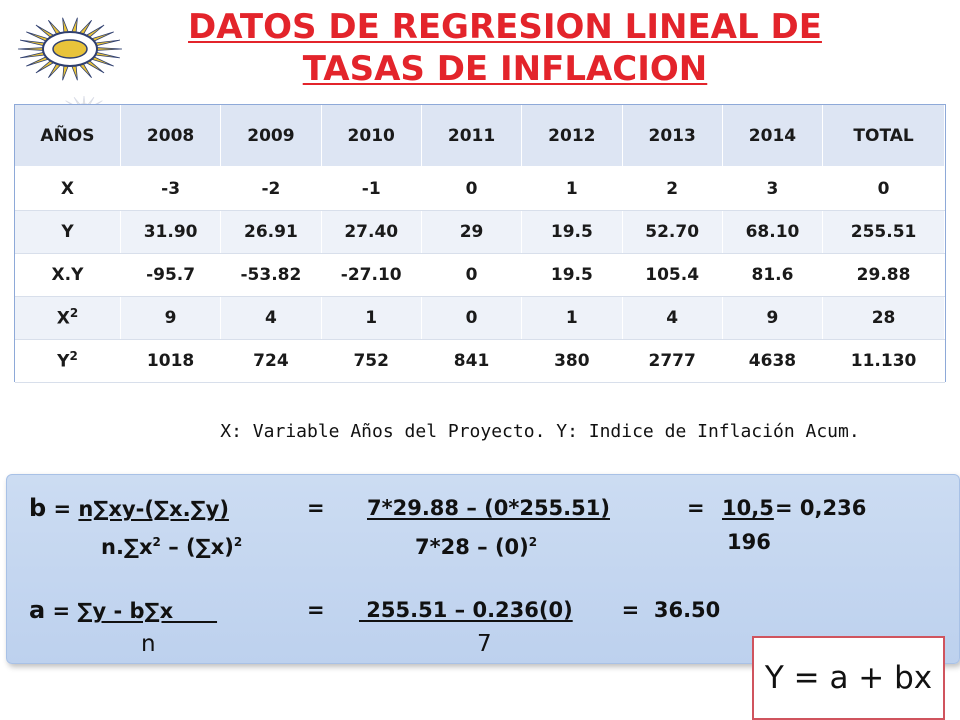  What do you see at coordinates (883, 318) in the screenshot?
I see `table-cell: 28` at bounding box center [883, 318].